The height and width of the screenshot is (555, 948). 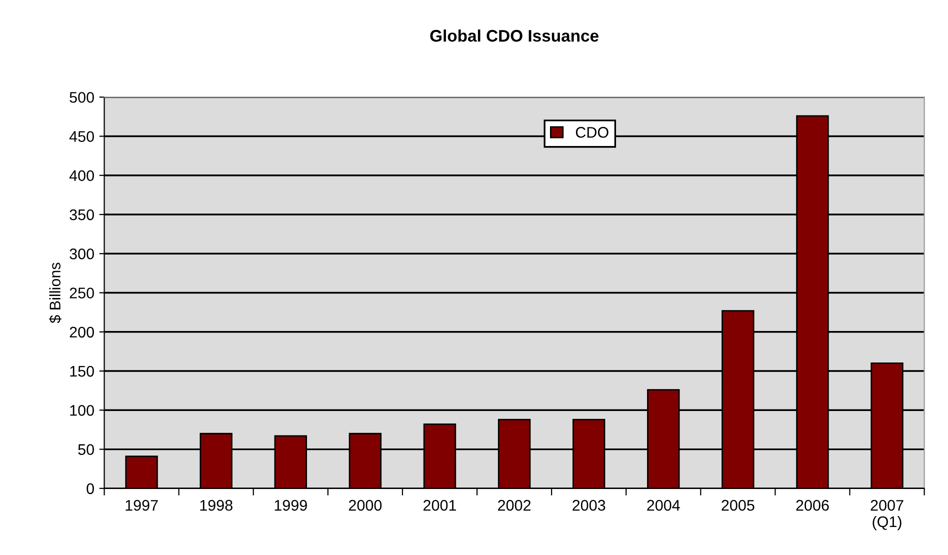 What do you see at coordinates (440, 505) in the screenshot?
I see `x-tick-label: 2001` at bounding box center [440, 505].